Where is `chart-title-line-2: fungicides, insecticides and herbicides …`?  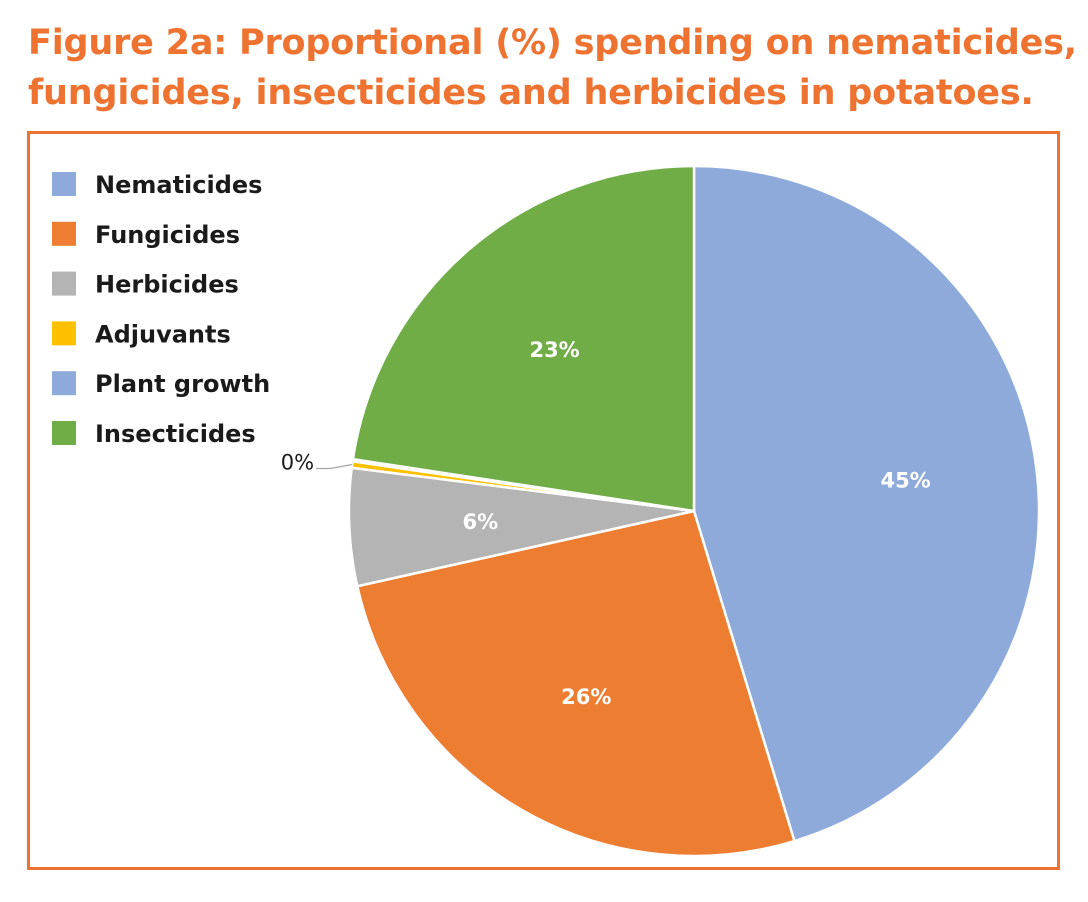 chart-title-line-2: fungicides, insecticides and herbicides … is located at coordinates (531, 93).